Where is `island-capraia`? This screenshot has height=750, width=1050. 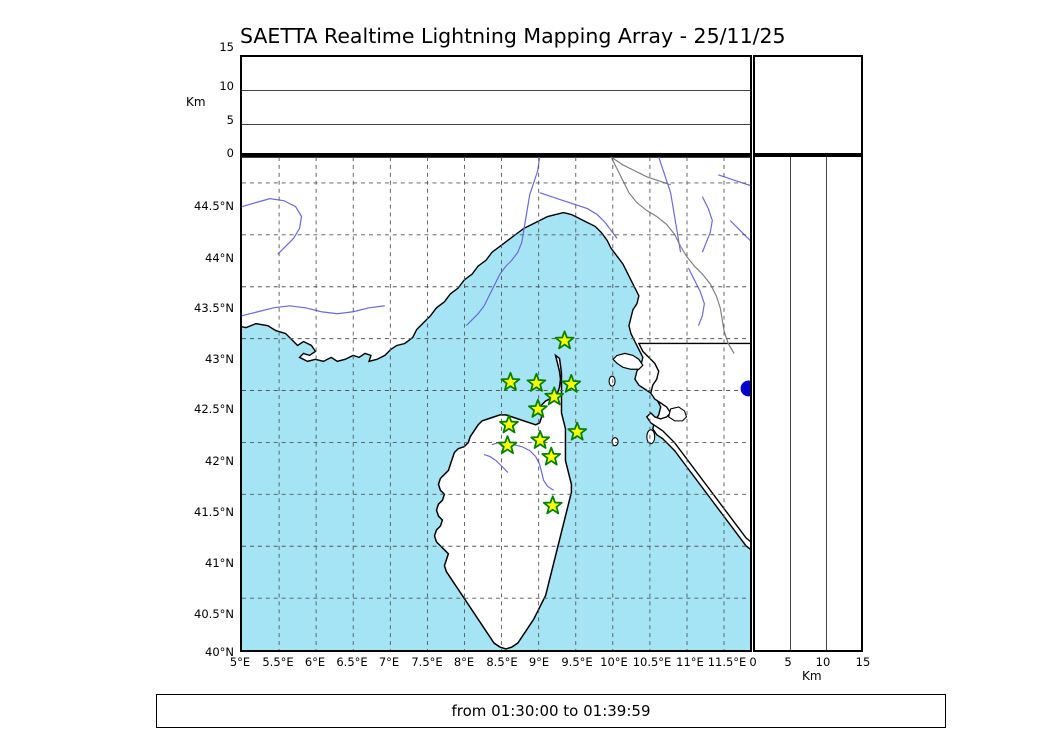
island-capraia is located at coordinates (612, 381).